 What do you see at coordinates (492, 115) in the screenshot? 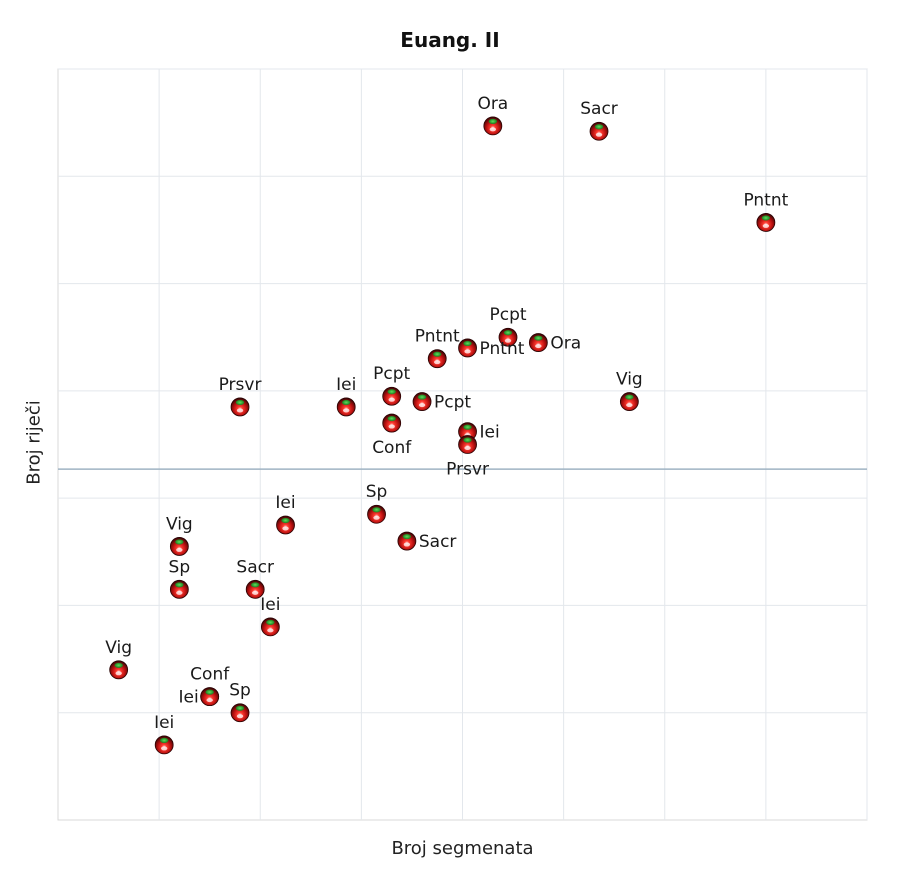
I see `data-point: Ora` at bounding box center [492, 115].